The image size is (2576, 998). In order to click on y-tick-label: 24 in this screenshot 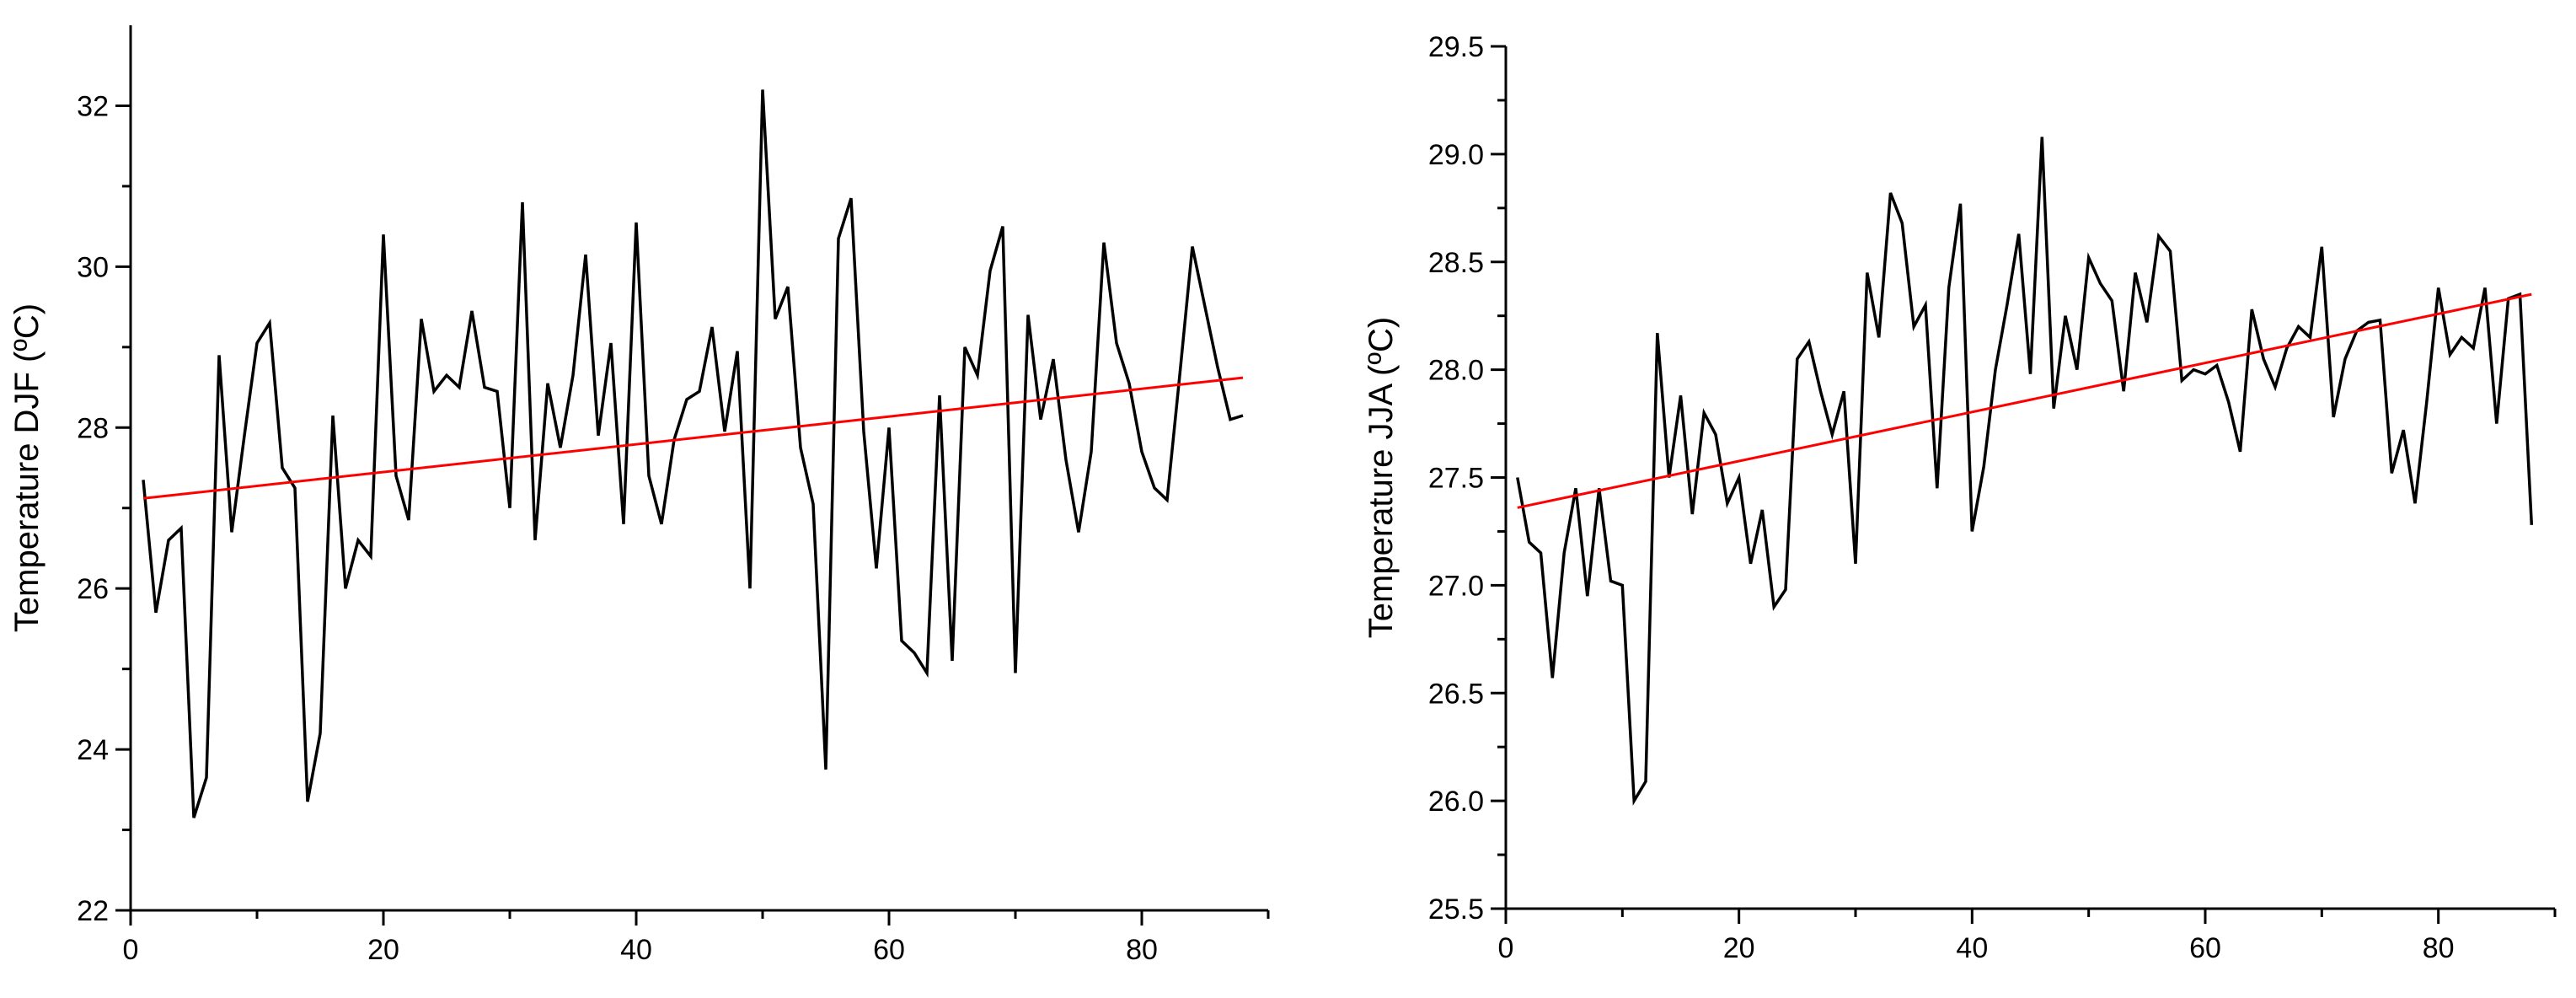, I will do `click(93, 750)`.